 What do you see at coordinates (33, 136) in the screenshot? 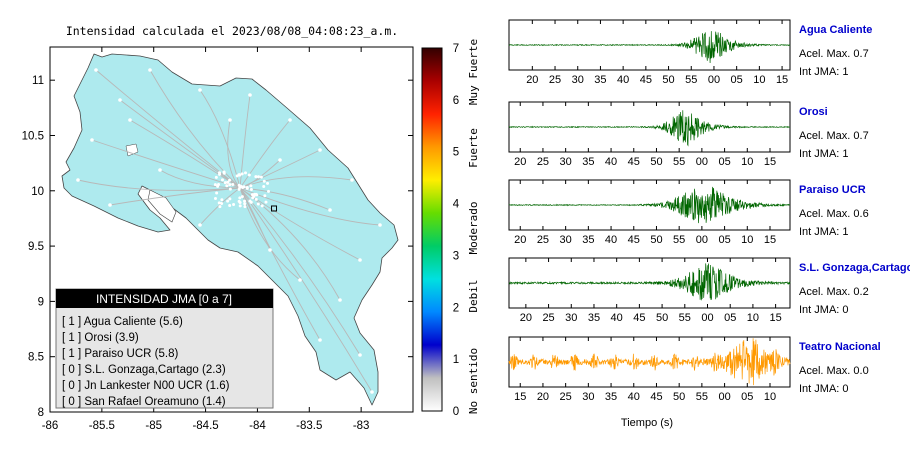
I see `map-y-tick-label: 10.5` at bounding box center [33, 136].